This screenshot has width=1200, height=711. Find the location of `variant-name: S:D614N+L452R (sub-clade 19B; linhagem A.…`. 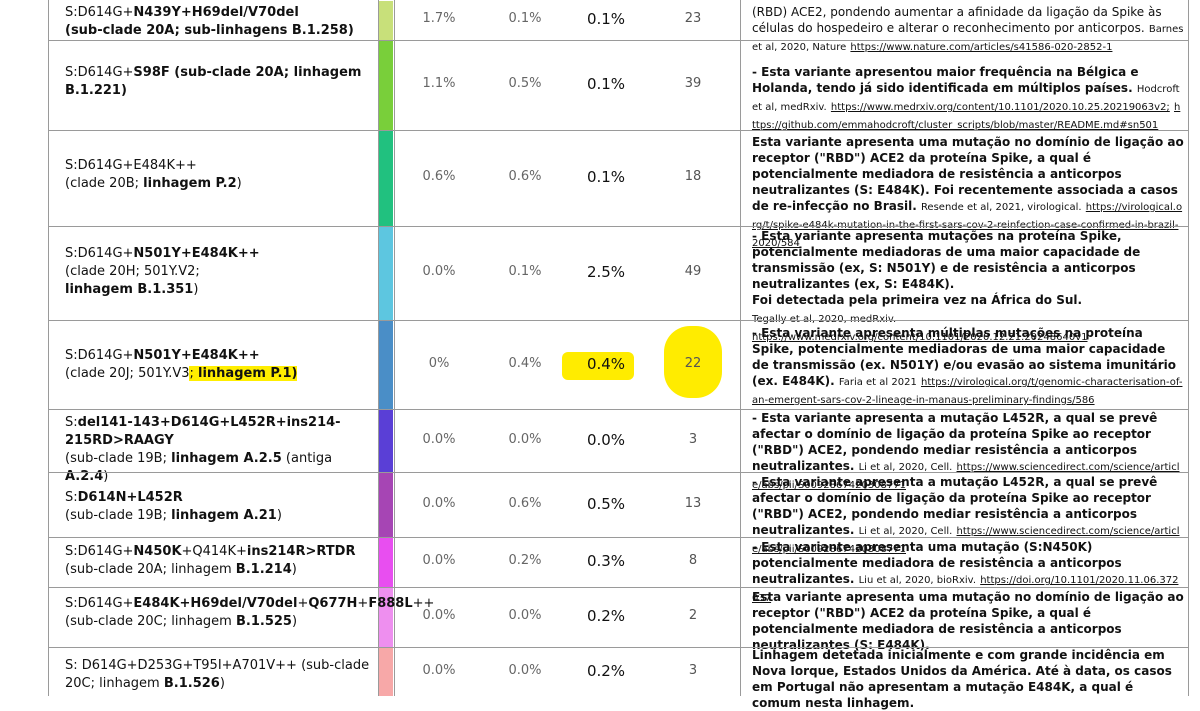

variant-name: S:D614N+L452R (sub-clade 19B; linhagem A.… is located at coordinates (173, 506).